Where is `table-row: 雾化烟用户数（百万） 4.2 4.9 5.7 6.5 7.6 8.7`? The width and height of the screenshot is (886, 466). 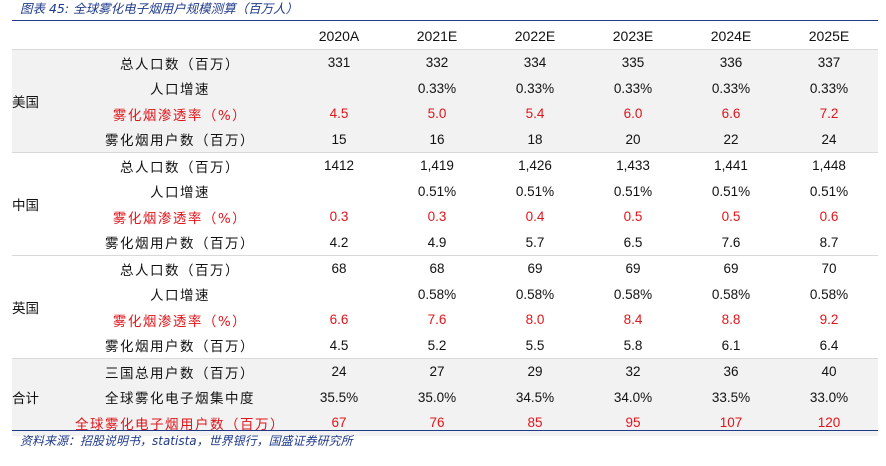
table-row: 雾化烟用户数（百万） 4.2 4.9 5.7 6.5 7.6 8.7 is located at coordinates (445, 242).